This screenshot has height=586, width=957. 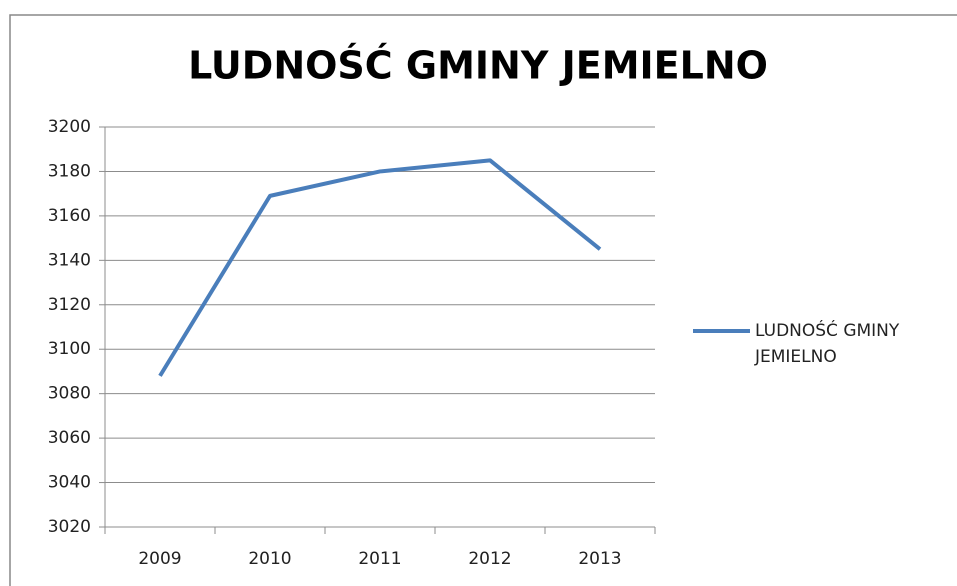 What do you see at coordinates (599, 559) in the screenshot?
I see `x-tick-label: 2013` at bounding box center [599, 559].